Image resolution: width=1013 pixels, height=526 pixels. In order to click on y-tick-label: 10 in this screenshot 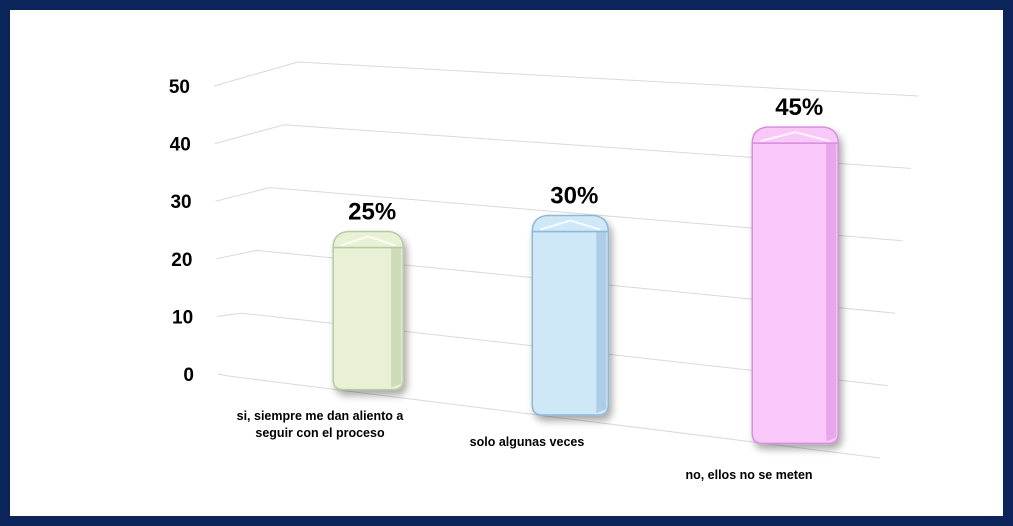, I will do `click(182, 317)`.